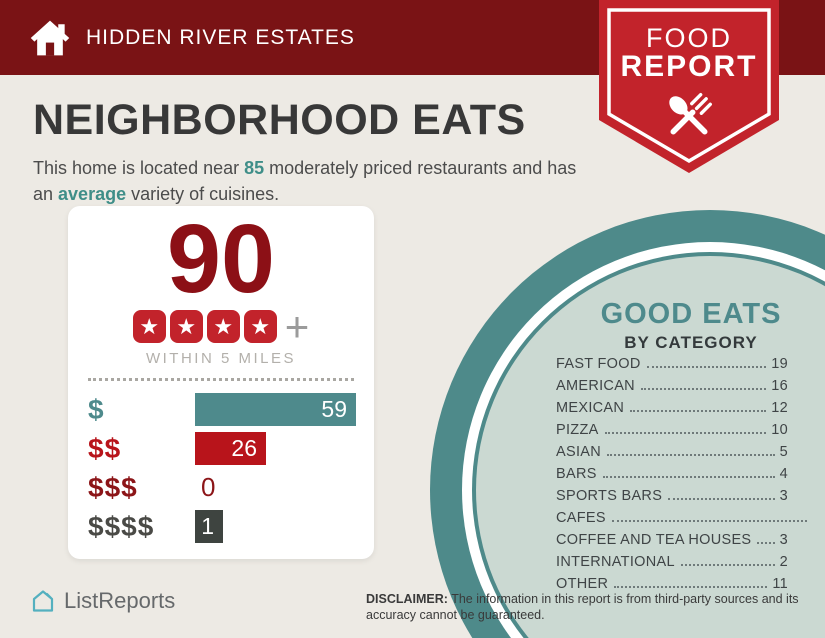 This screenshot has height=638, width=825. I want to click on category-row: CAFES, so click(684, 521).